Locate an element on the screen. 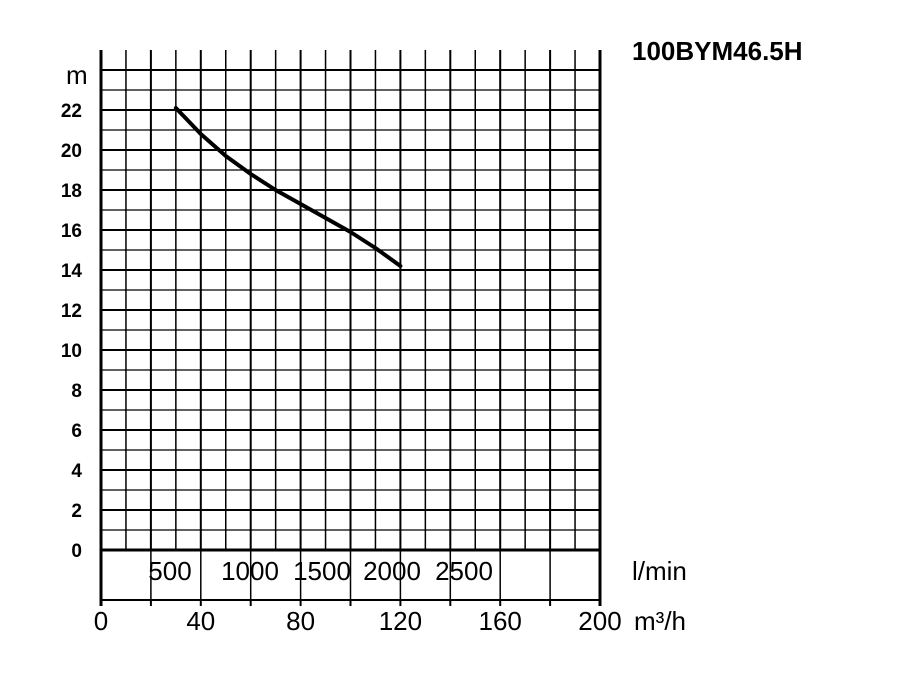 Image resolution: width=900 pixels, height=700 pixels. x-tick-label-lmin: 1000 is located at coordinates (250, 571).